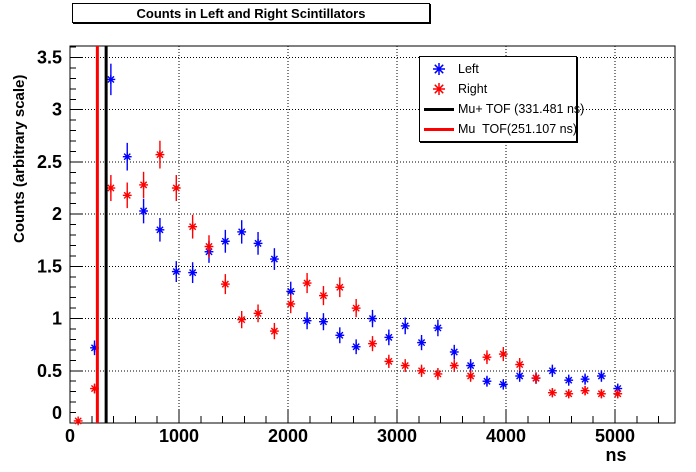 This screenshot has width=696, height=472. I want to click on x-axis-title: ns, so click(615, 455).